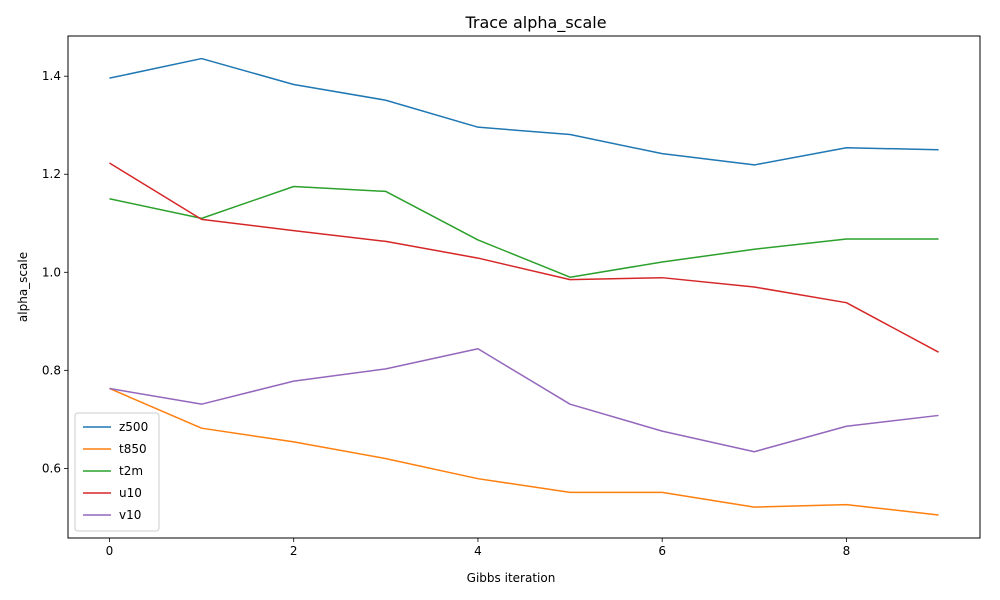 The image size is (1000, 600). I want to click on legend-box, so click(117, 472).